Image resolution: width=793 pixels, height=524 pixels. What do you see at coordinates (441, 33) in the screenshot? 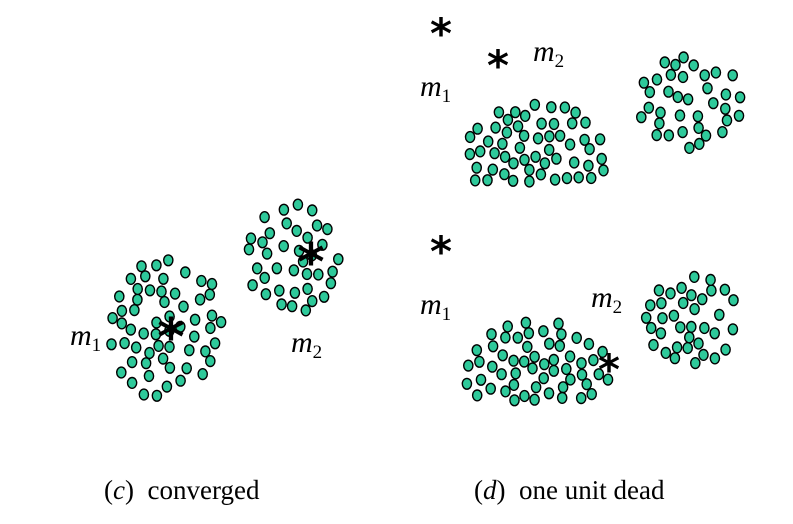
I see `prototype-star-d-top-a: *` at bounding box center [441, 33].